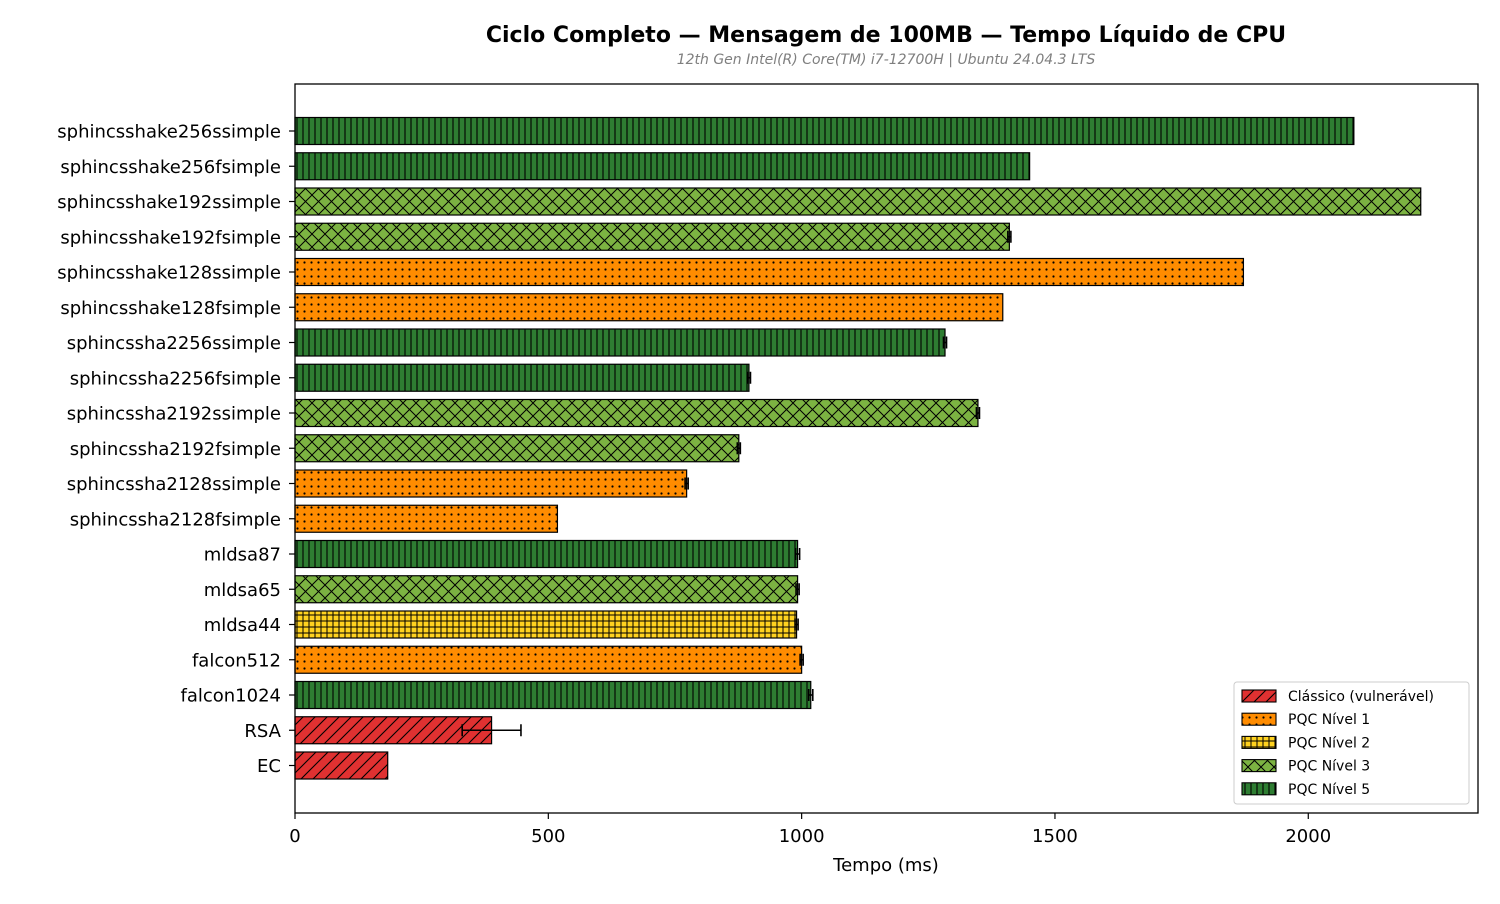  Describe the element at coordinates (242, 590) in the screenshot. I see `y-tick-label: mldsa65` at that location.